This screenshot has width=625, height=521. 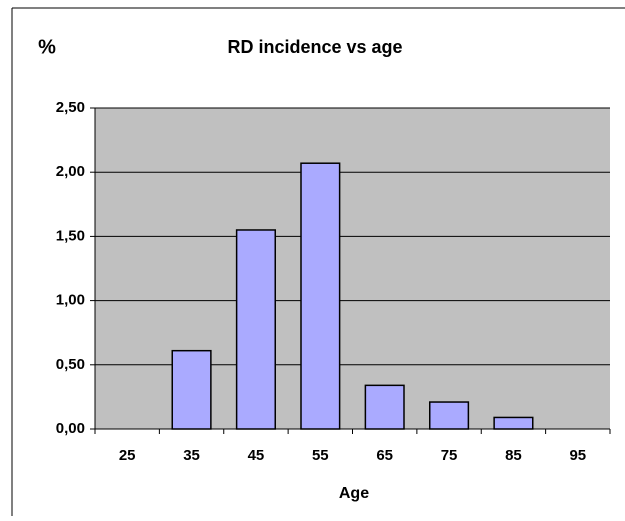 I want to click on y-tick-label: 1,50, so click(x=70, y=235).